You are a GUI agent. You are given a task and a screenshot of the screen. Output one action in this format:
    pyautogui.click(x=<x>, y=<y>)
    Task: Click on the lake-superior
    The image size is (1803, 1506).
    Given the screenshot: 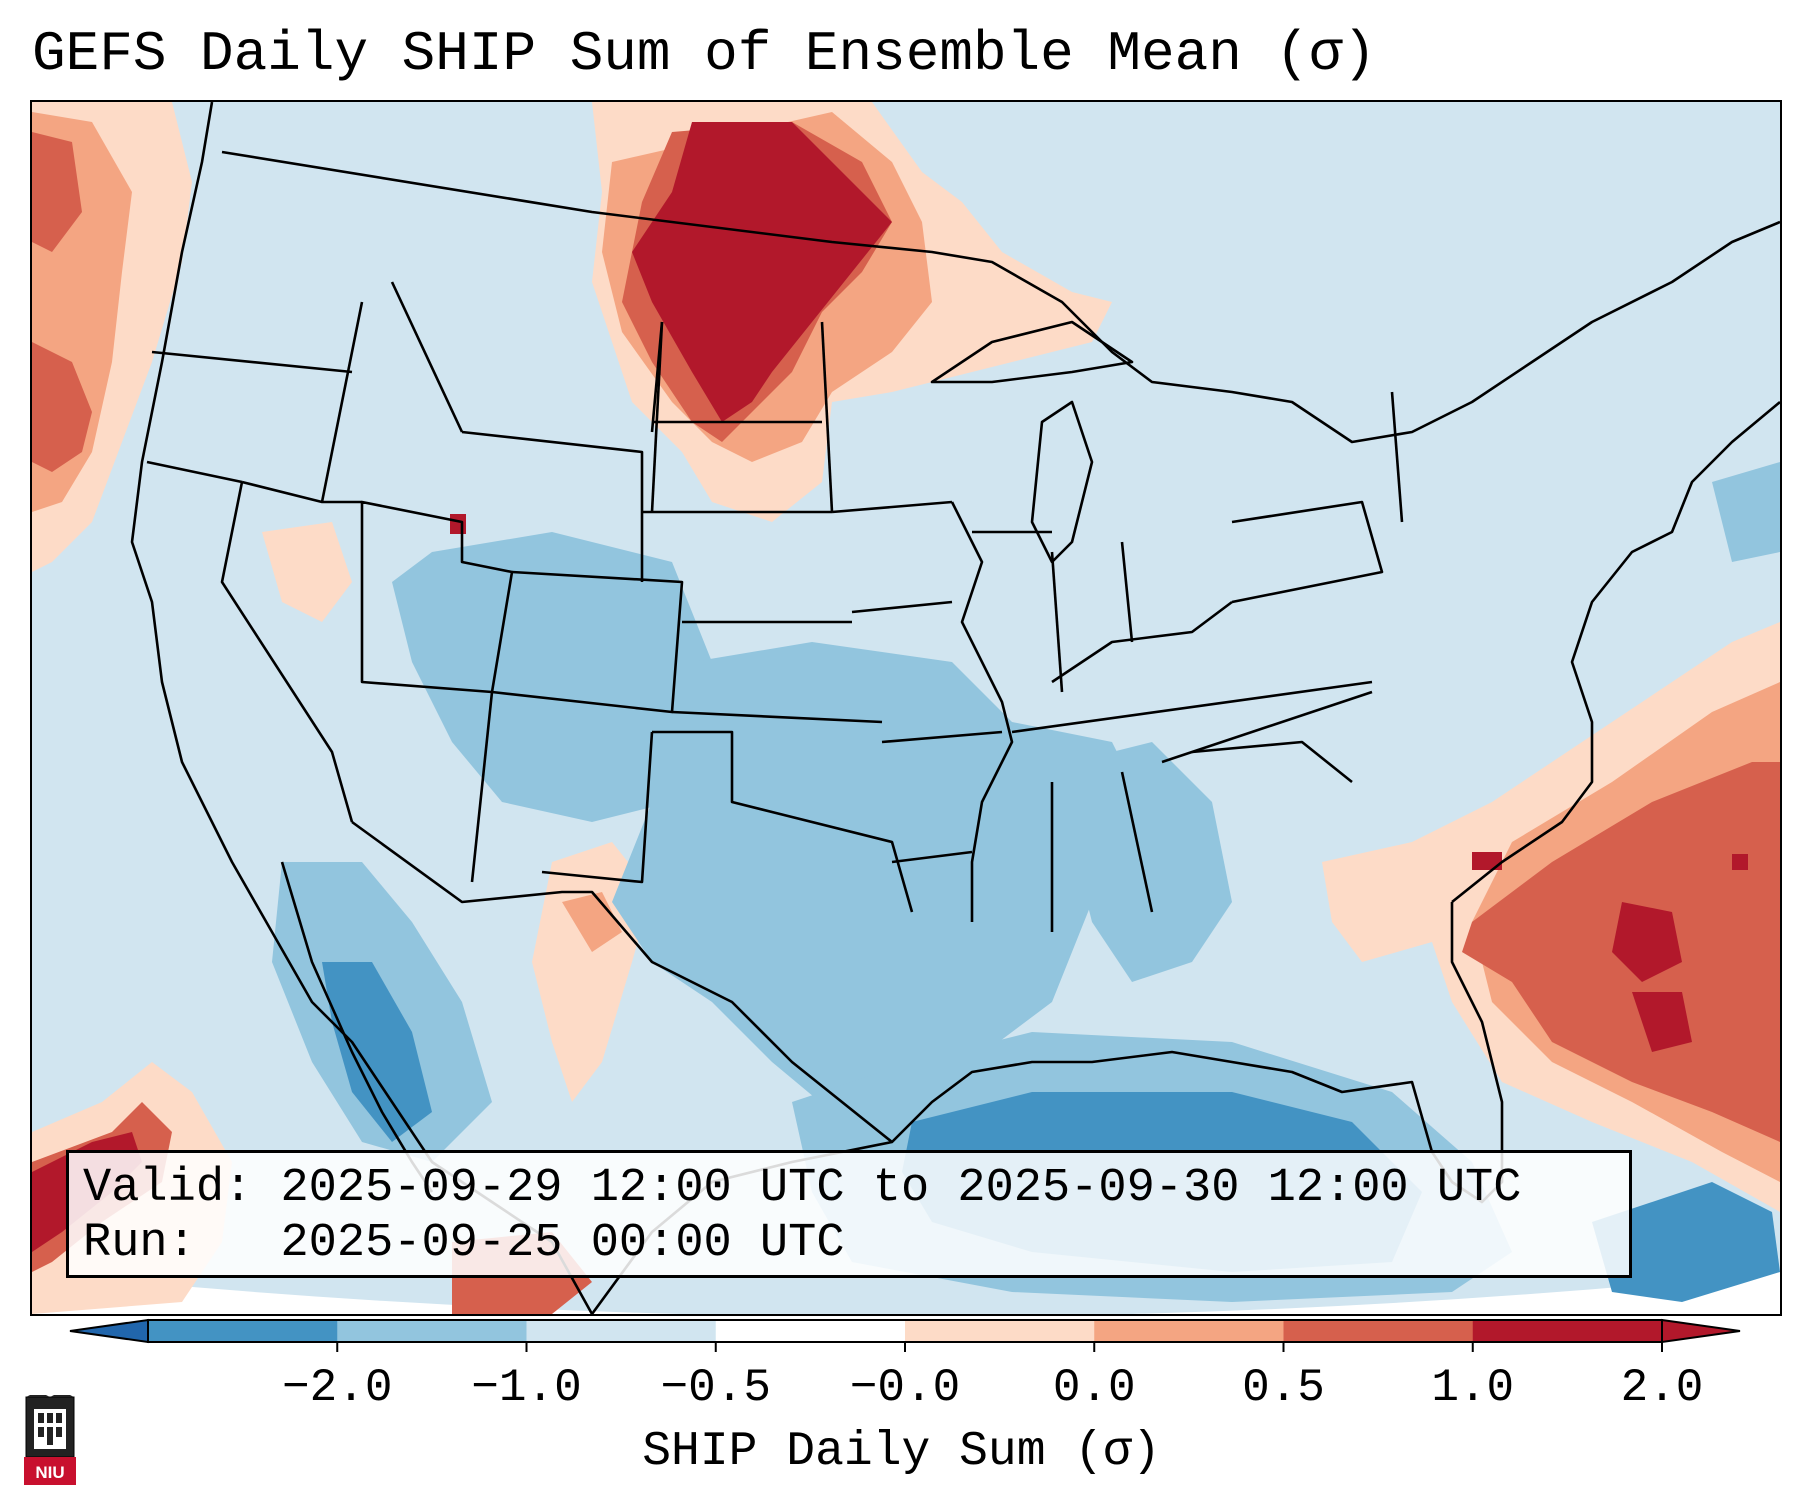 What is the action you would take?
    pyautogui.click(x=1032, y=352)
    